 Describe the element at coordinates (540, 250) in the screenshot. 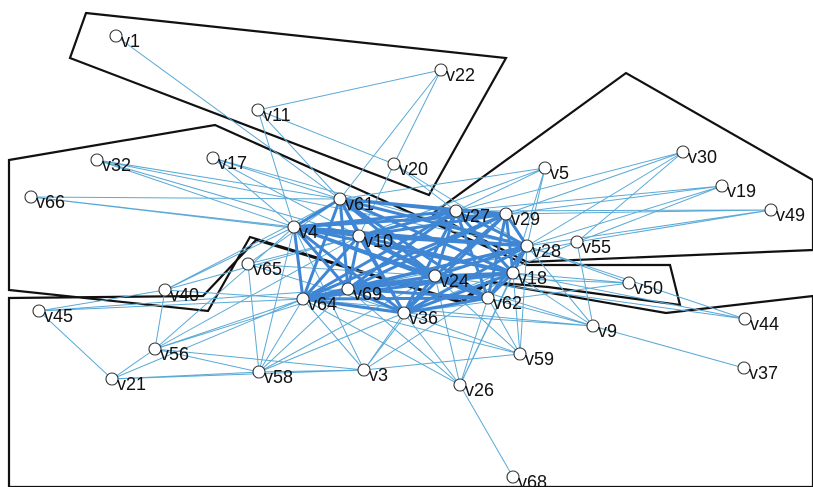

I see `node-v28: v28` at that location.